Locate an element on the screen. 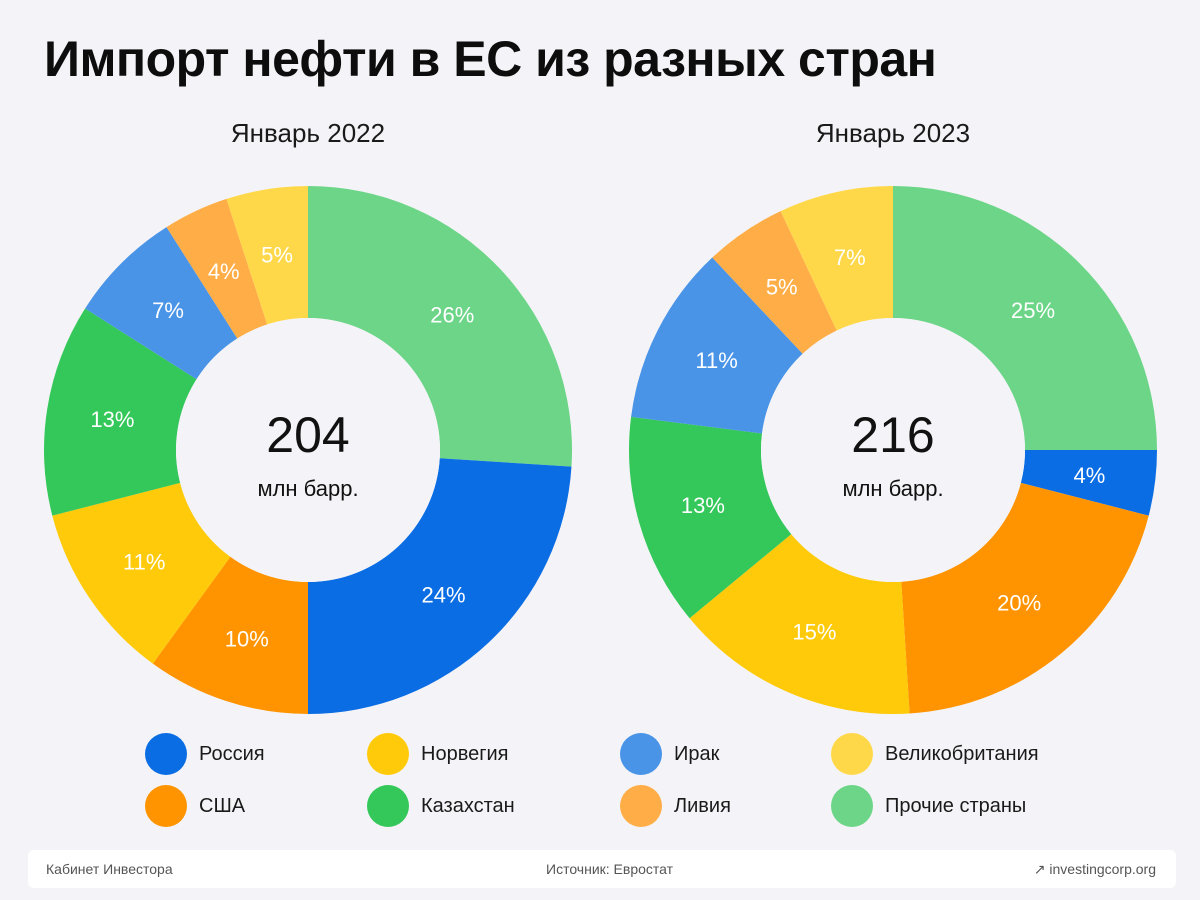 Image resolution: width=1200 pixels, height=900 pixels. slice-label-0-7: 5% is located at coordinates (277, 254).